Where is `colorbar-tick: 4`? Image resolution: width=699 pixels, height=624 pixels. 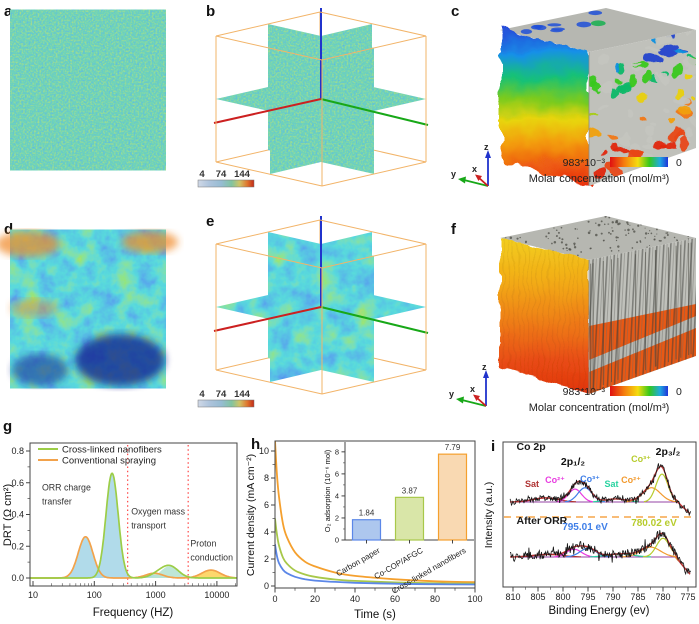 colorbar-tick: 4 is located at coordinates (202, 174).